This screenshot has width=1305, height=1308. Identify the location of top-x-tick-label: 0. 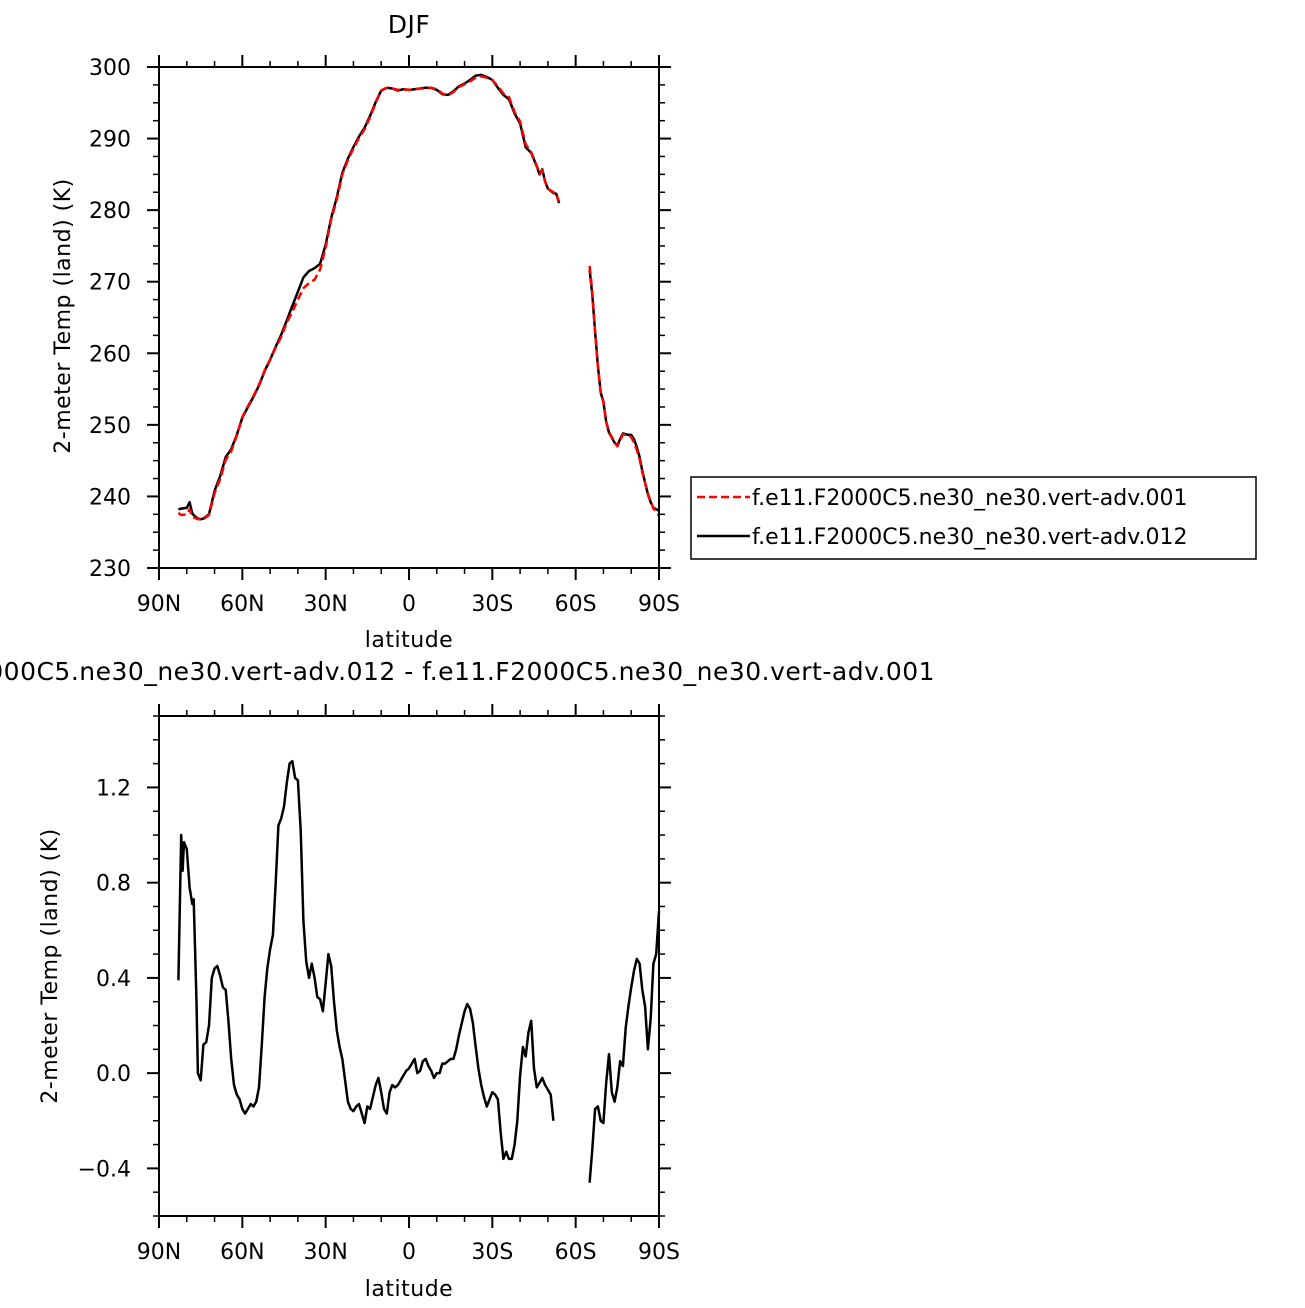
(409, 604).